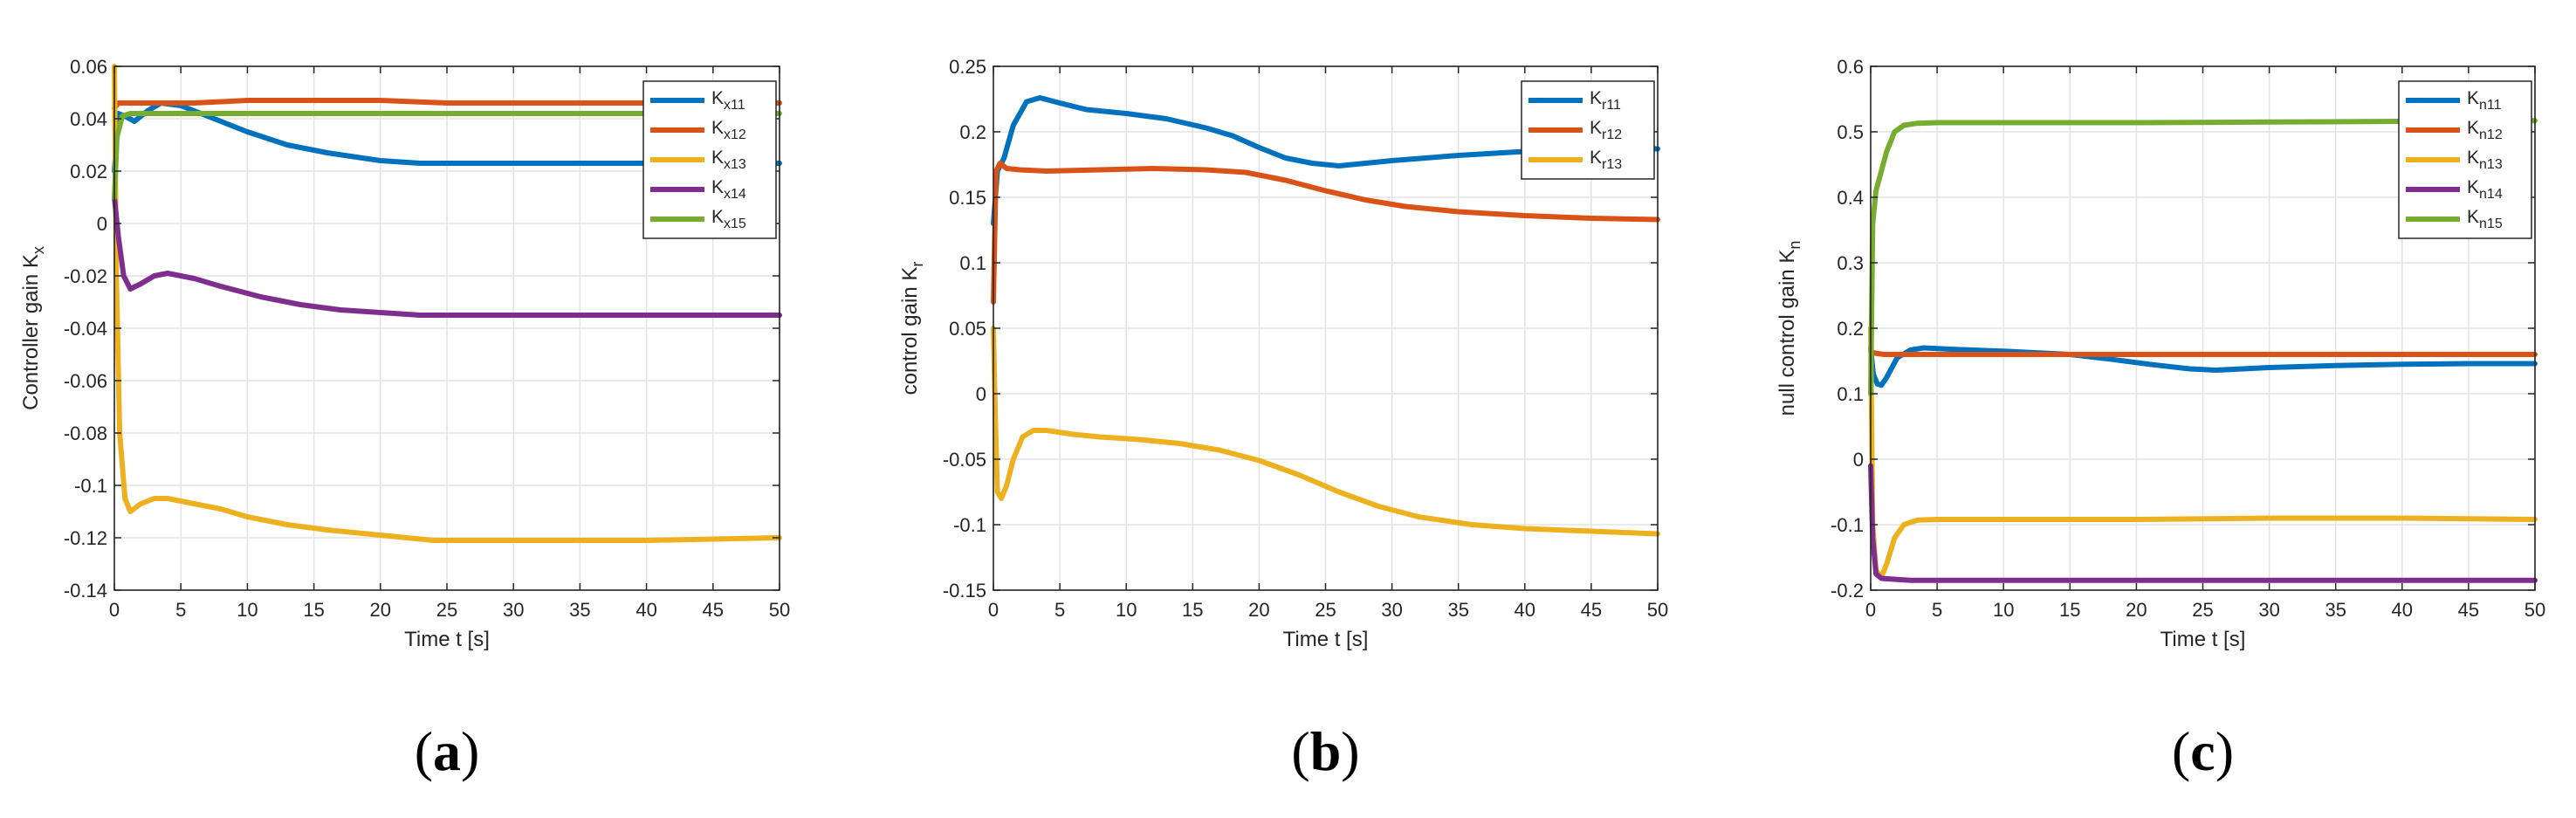 The height and width of the screenshot is (818, 2576). Describe the element at coordinates (964, 590) in the screenshot. I see `y-tick-label: -0.15` at that location.